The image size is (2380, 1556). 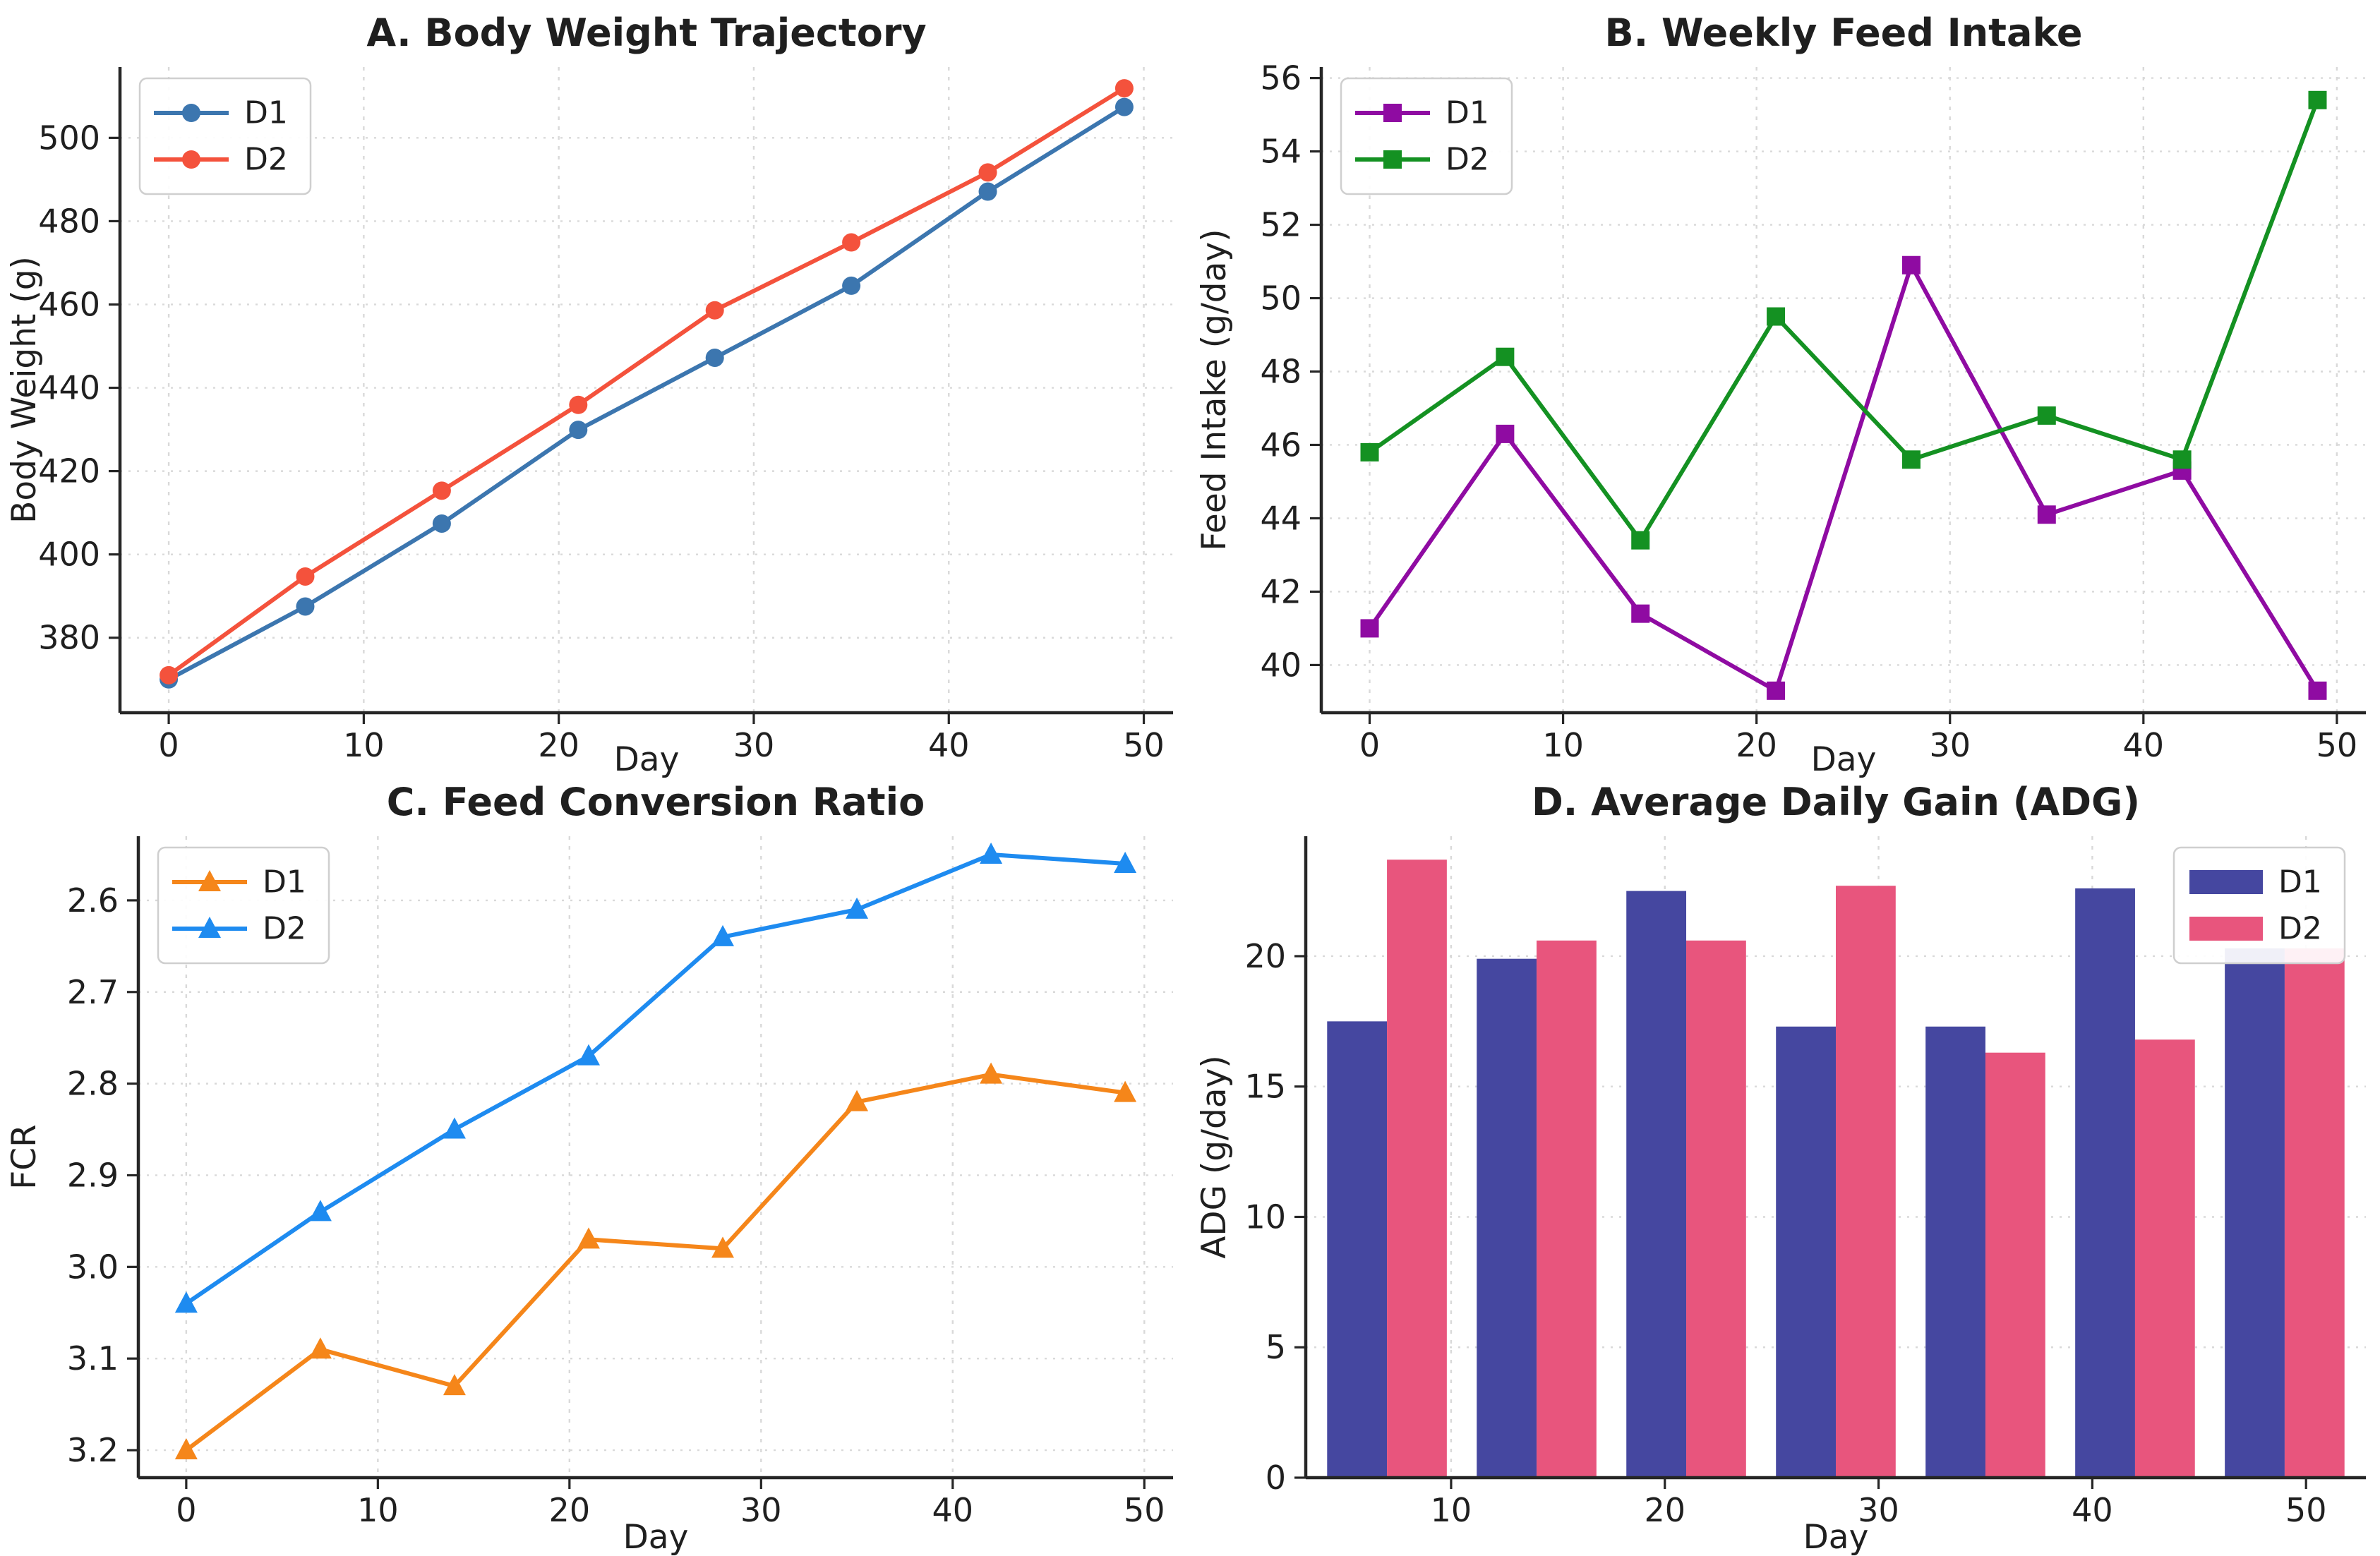 I want to click on panel-d-xtick-label: 40, so click(x=2092, y=1510).